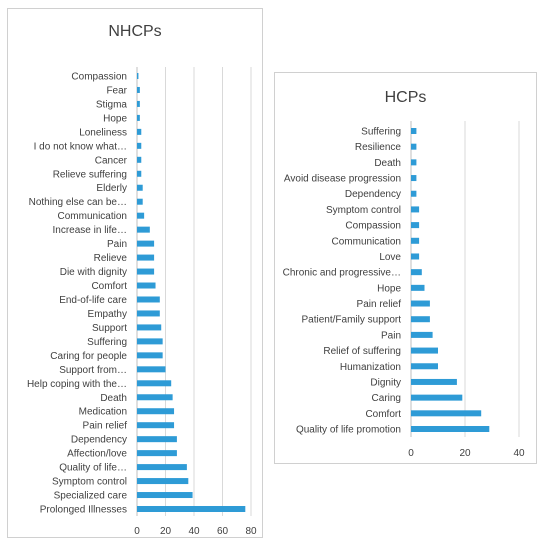 The image size is (550, 545). Describe the element at coordinates (363, 210) in the screenshot. I see `hcps-category-label: Symptom control` at that location.